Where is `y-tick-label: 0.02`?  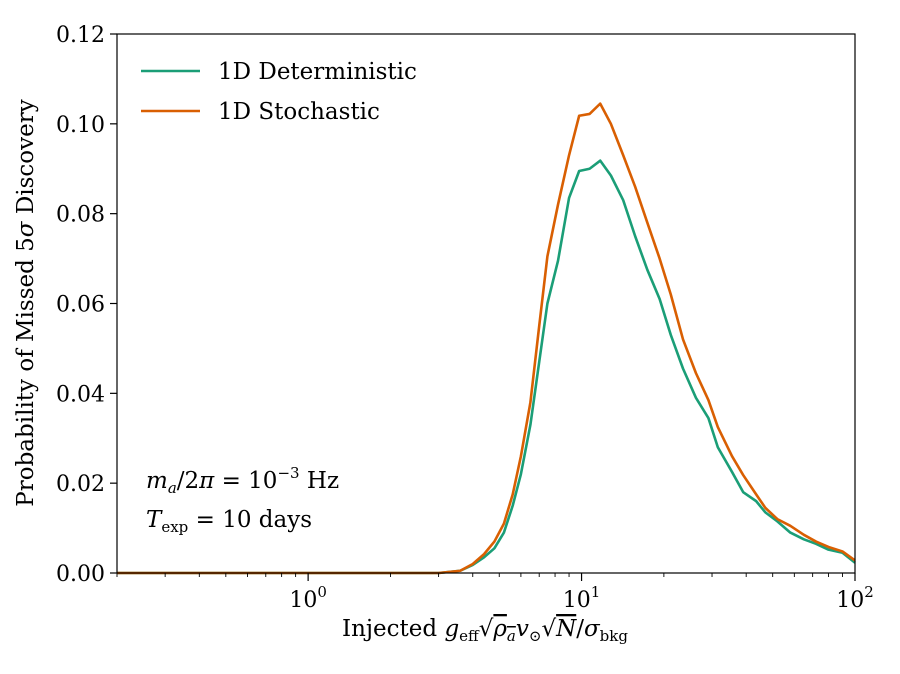 y-tick-label: 0.02 is located at coordinates (80, 484).